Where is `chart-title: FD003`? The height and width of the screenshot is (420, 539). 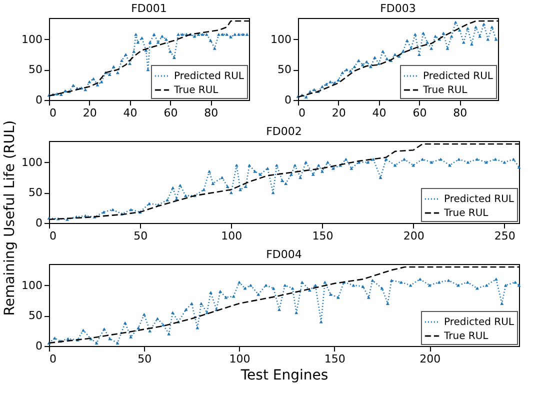 chart-title: FD003 is located at coordinates (398, 8).